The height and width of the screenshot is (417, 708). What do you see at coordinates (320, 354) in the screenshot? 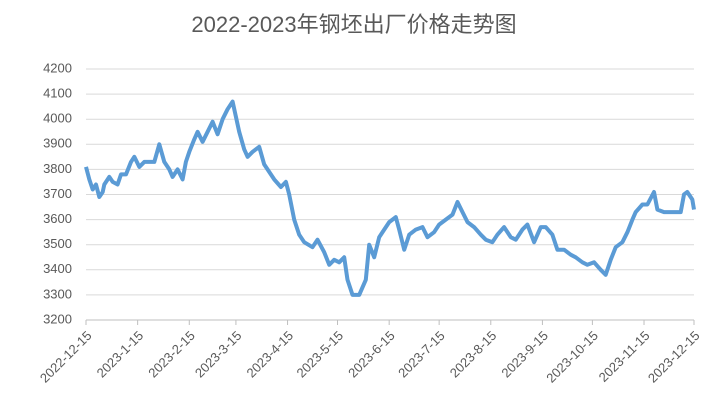
I see `x-tick-label: 2023-5-15` at bounding box center [320, 354].